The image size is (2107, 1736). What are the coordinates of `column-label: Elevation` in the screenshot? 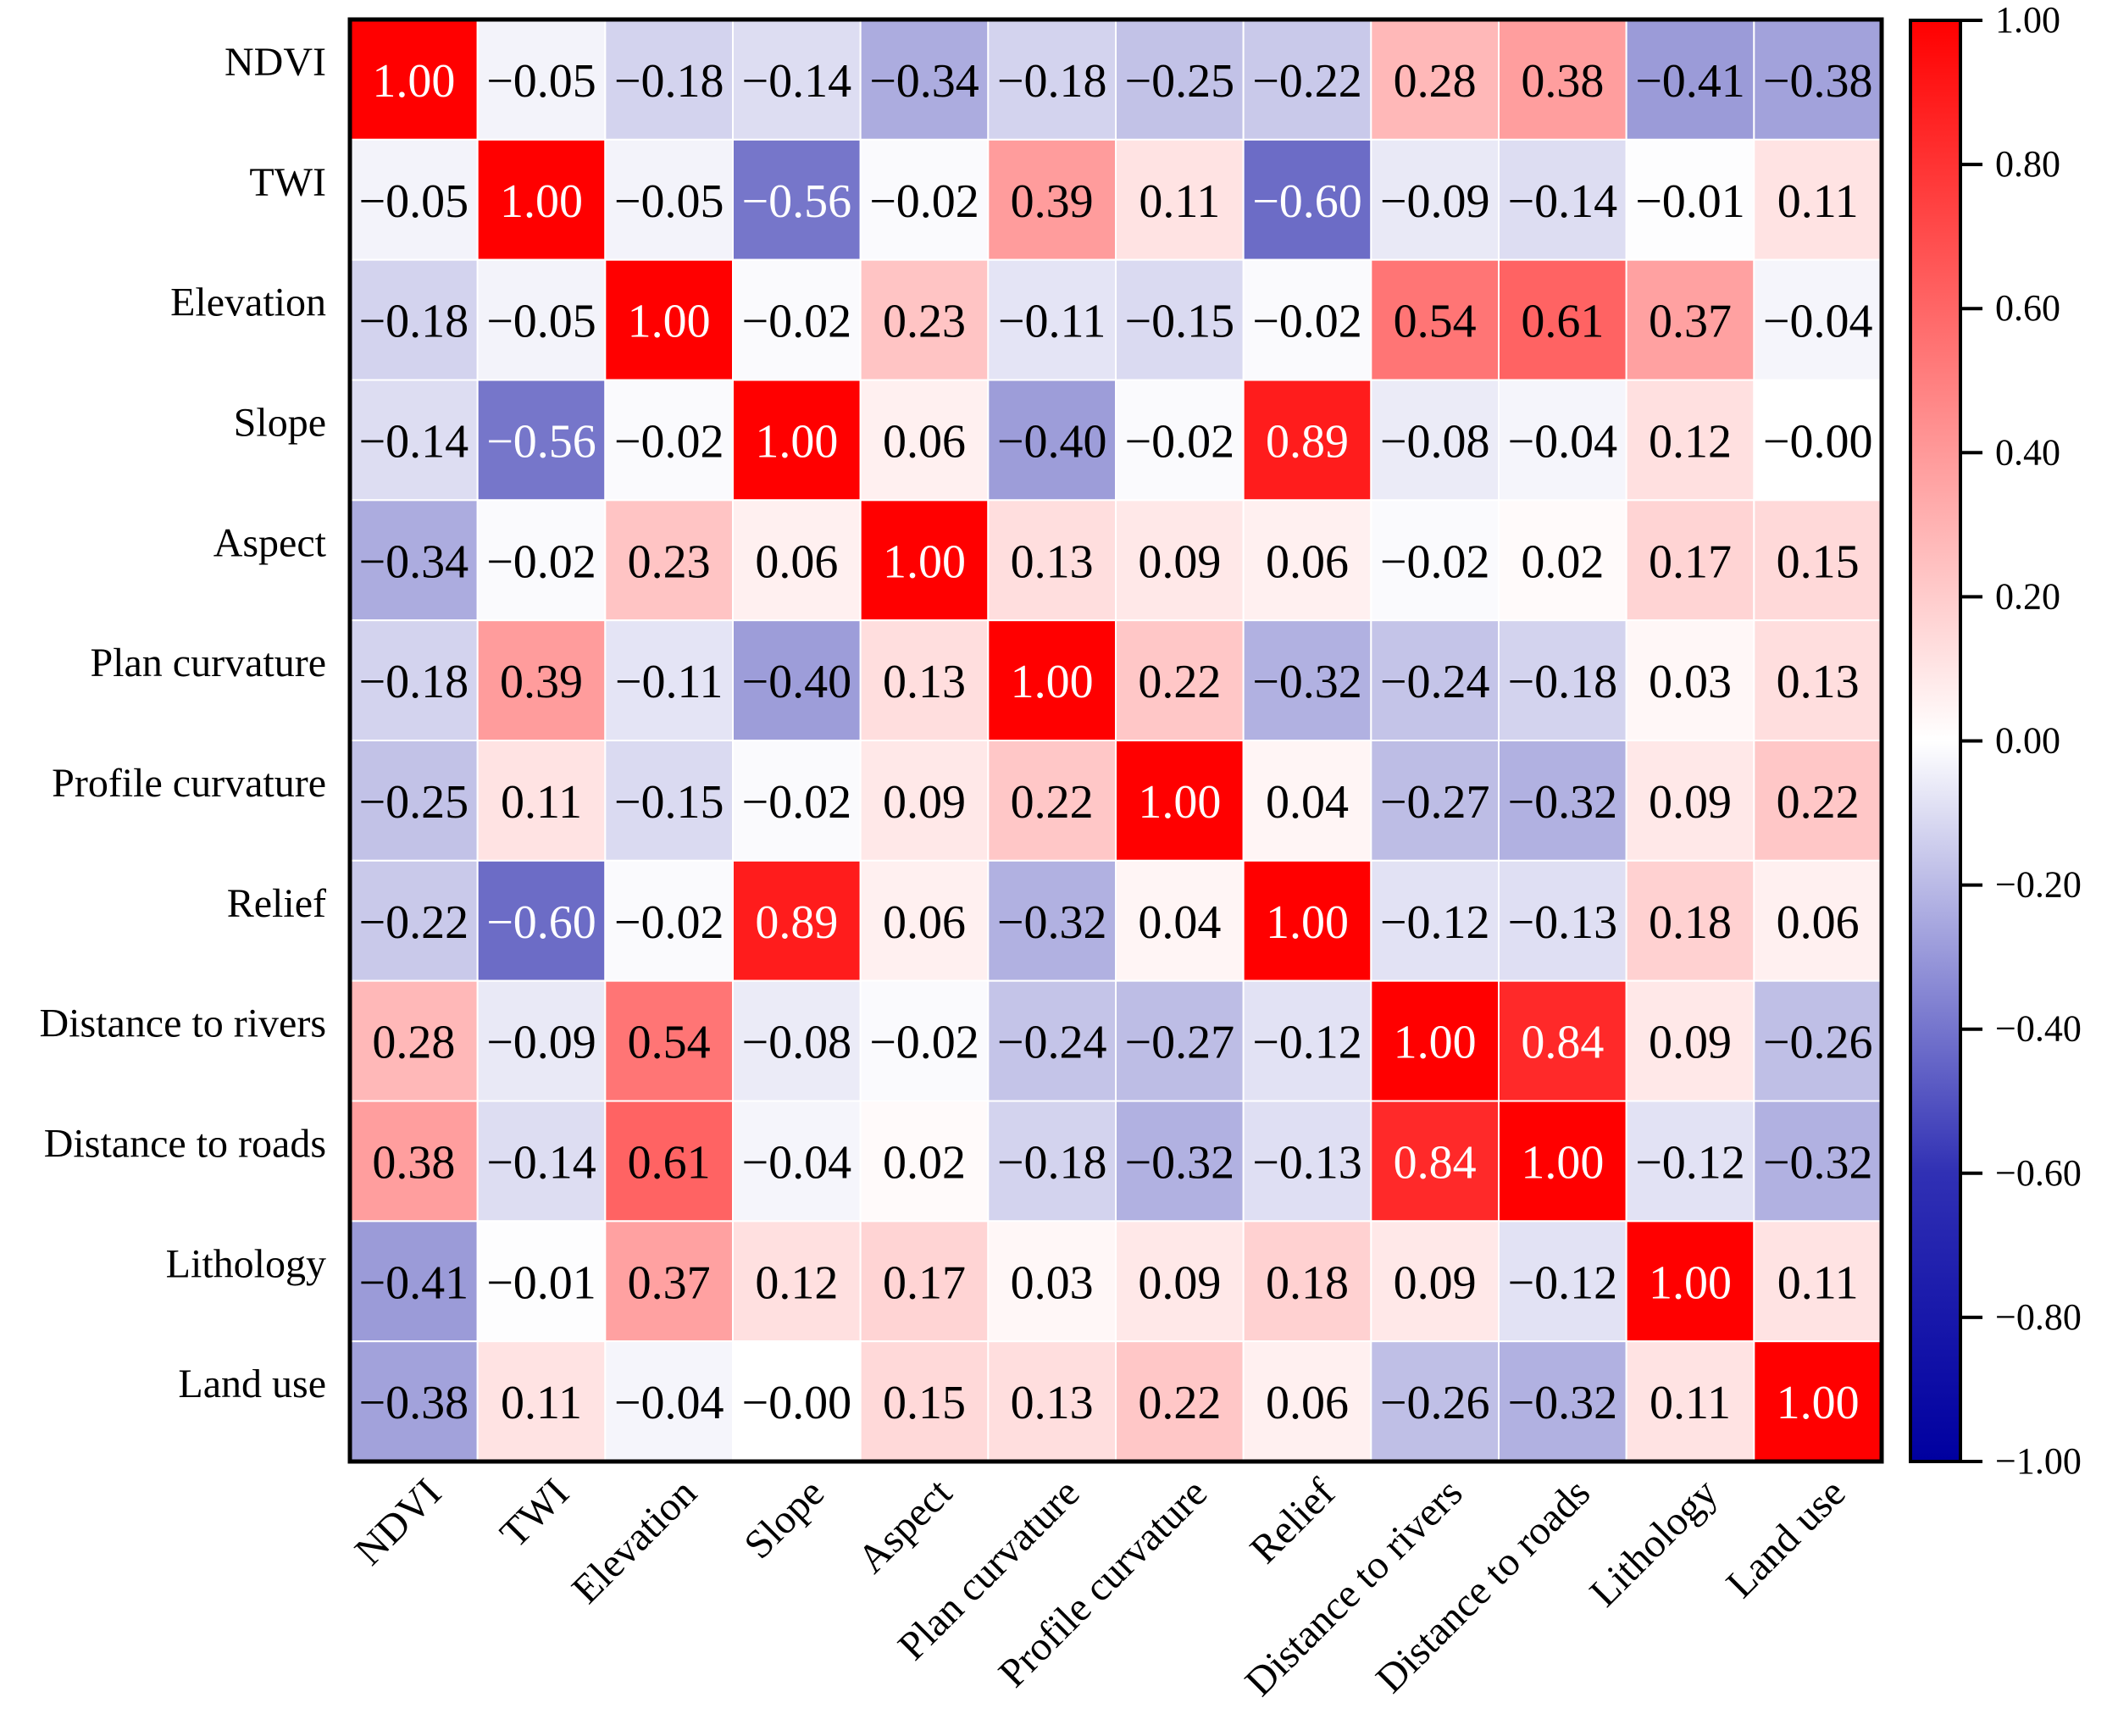 It's located at (634, 1541).